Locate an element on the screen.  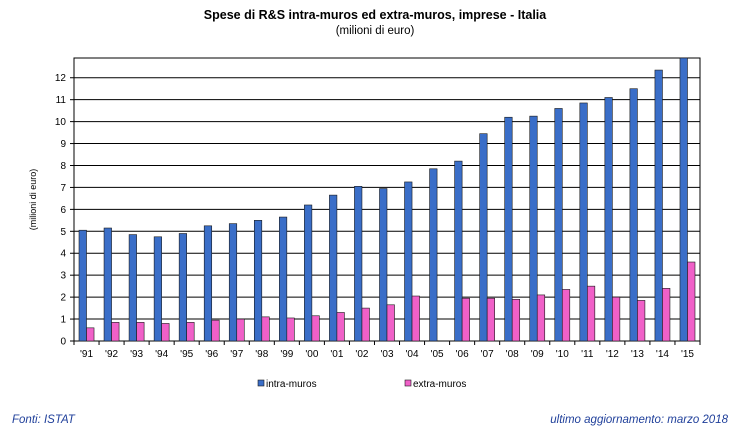
y-tick-label: 1 is located at coordinates (63, 320).